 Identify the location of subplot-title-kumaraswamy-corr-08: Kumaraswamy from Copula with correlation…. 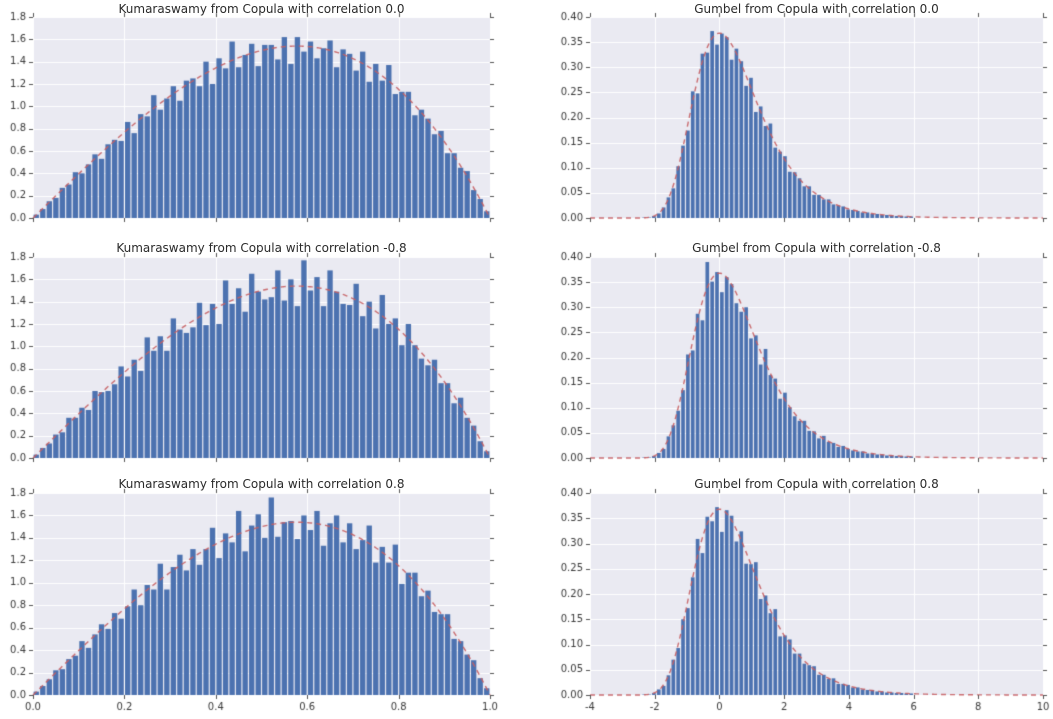
(261, 484).